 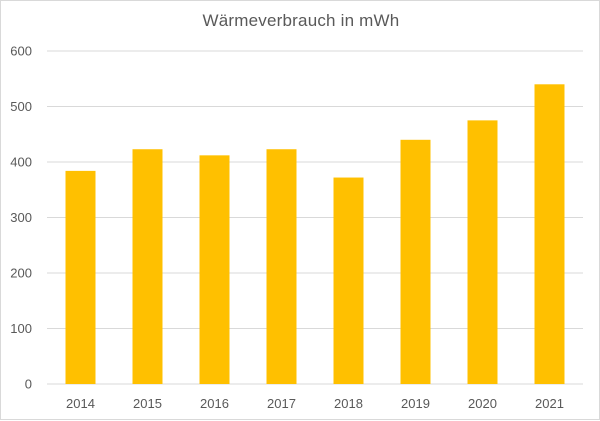 I want to click on y-tick-label: 100, so click(x=21, y=328).